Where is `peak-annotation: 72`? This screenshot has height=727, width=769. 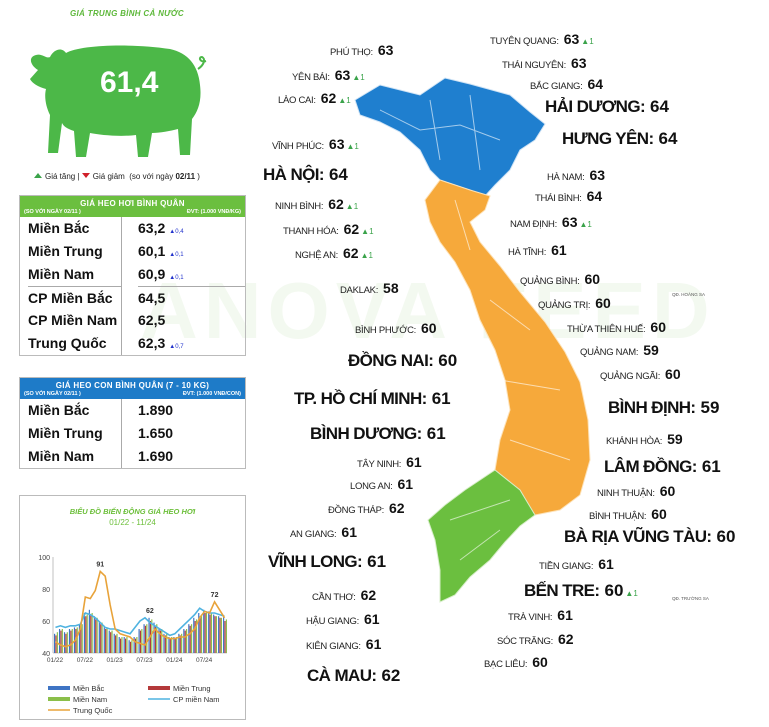
peak-annotation: 72 is located at coordinates (215, 595).